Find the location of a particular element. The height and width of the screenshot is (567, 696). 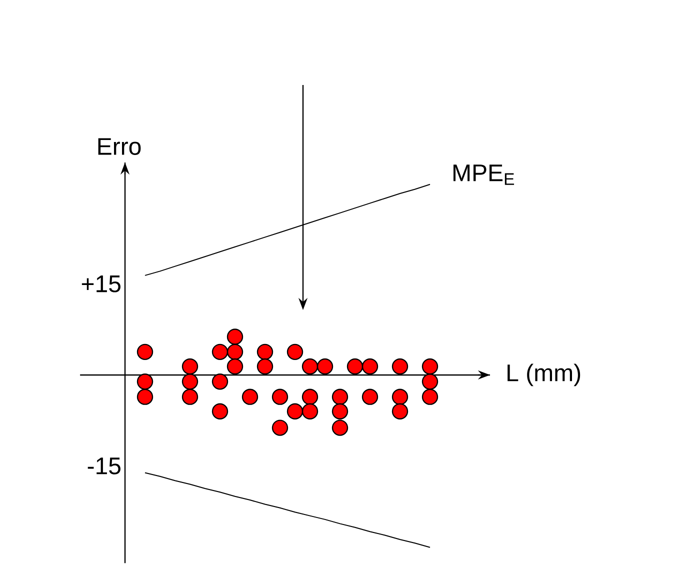

y-tick-label: +15 is located at coordinates (101, 284).